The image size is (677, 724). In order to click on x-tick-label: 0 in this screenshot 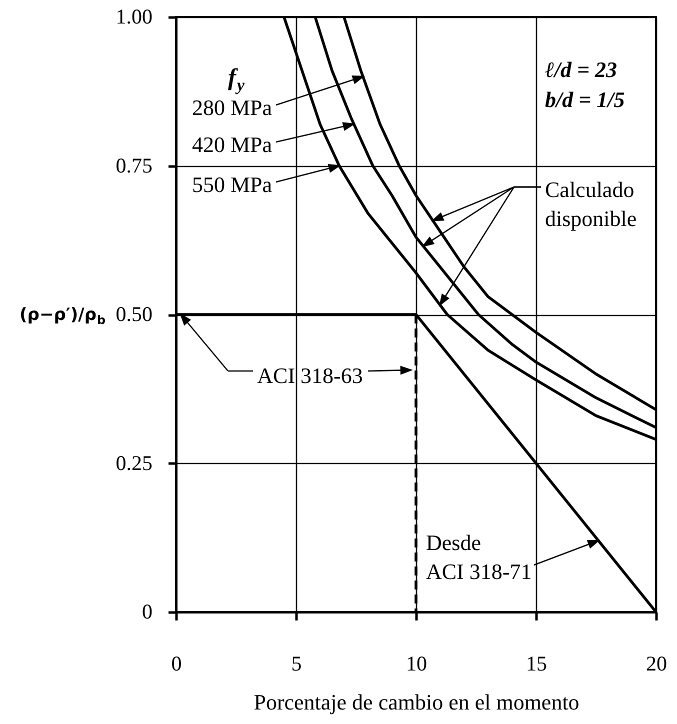, I will do `click(176, 664)`.